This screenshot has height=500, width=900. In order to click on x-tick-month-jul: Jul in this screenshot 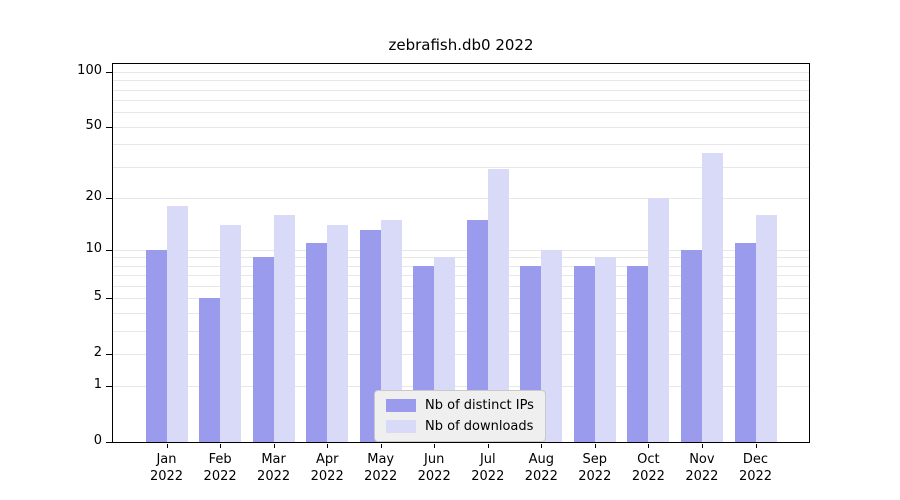, I will do `click(487, 459)`.